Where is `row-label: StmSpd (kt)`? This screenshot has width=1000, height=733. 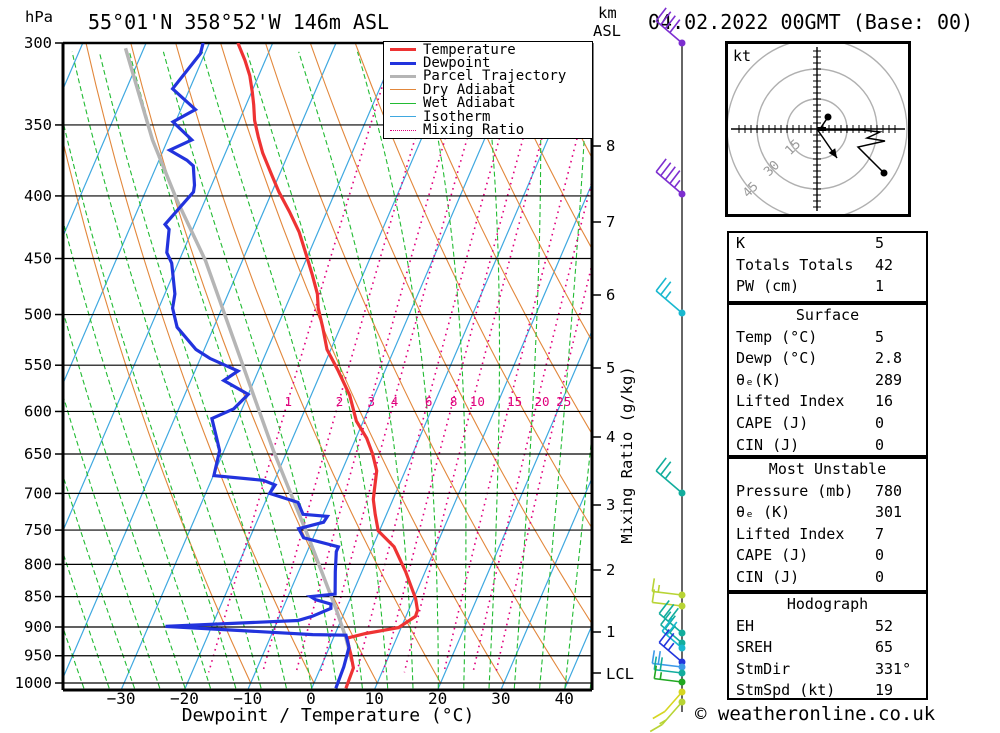 row-label: StmSpd (kt) is located at coordinates (786, 690).